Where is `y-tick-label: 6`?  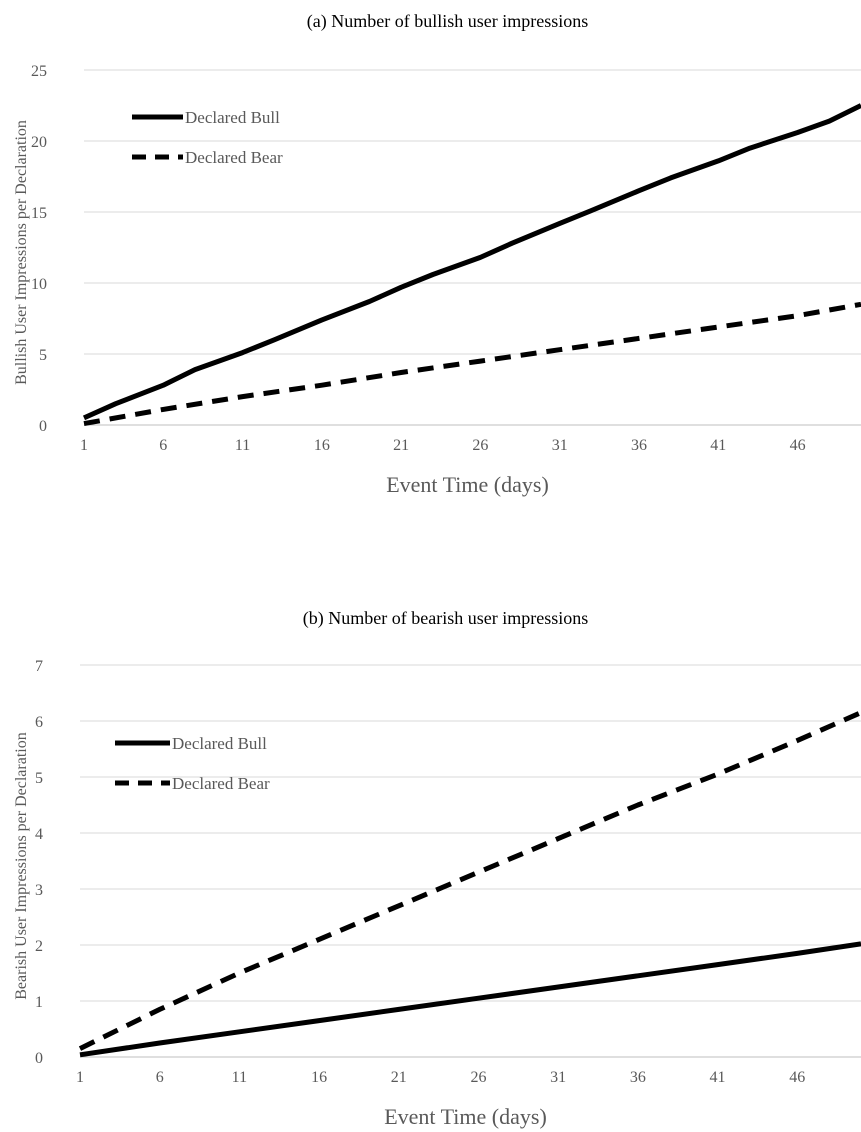 y-tick-label: 6 is located at coordinates (39, 722).